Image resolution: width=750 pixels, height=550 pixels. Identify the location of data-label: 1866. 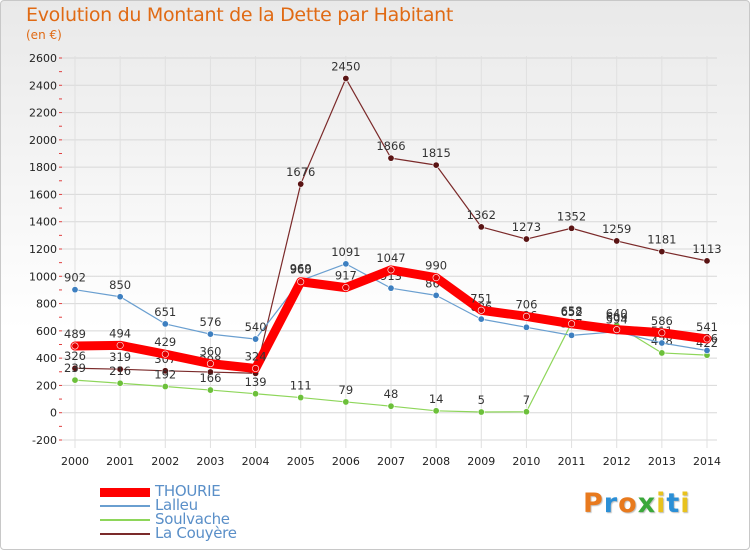
(390, 146).